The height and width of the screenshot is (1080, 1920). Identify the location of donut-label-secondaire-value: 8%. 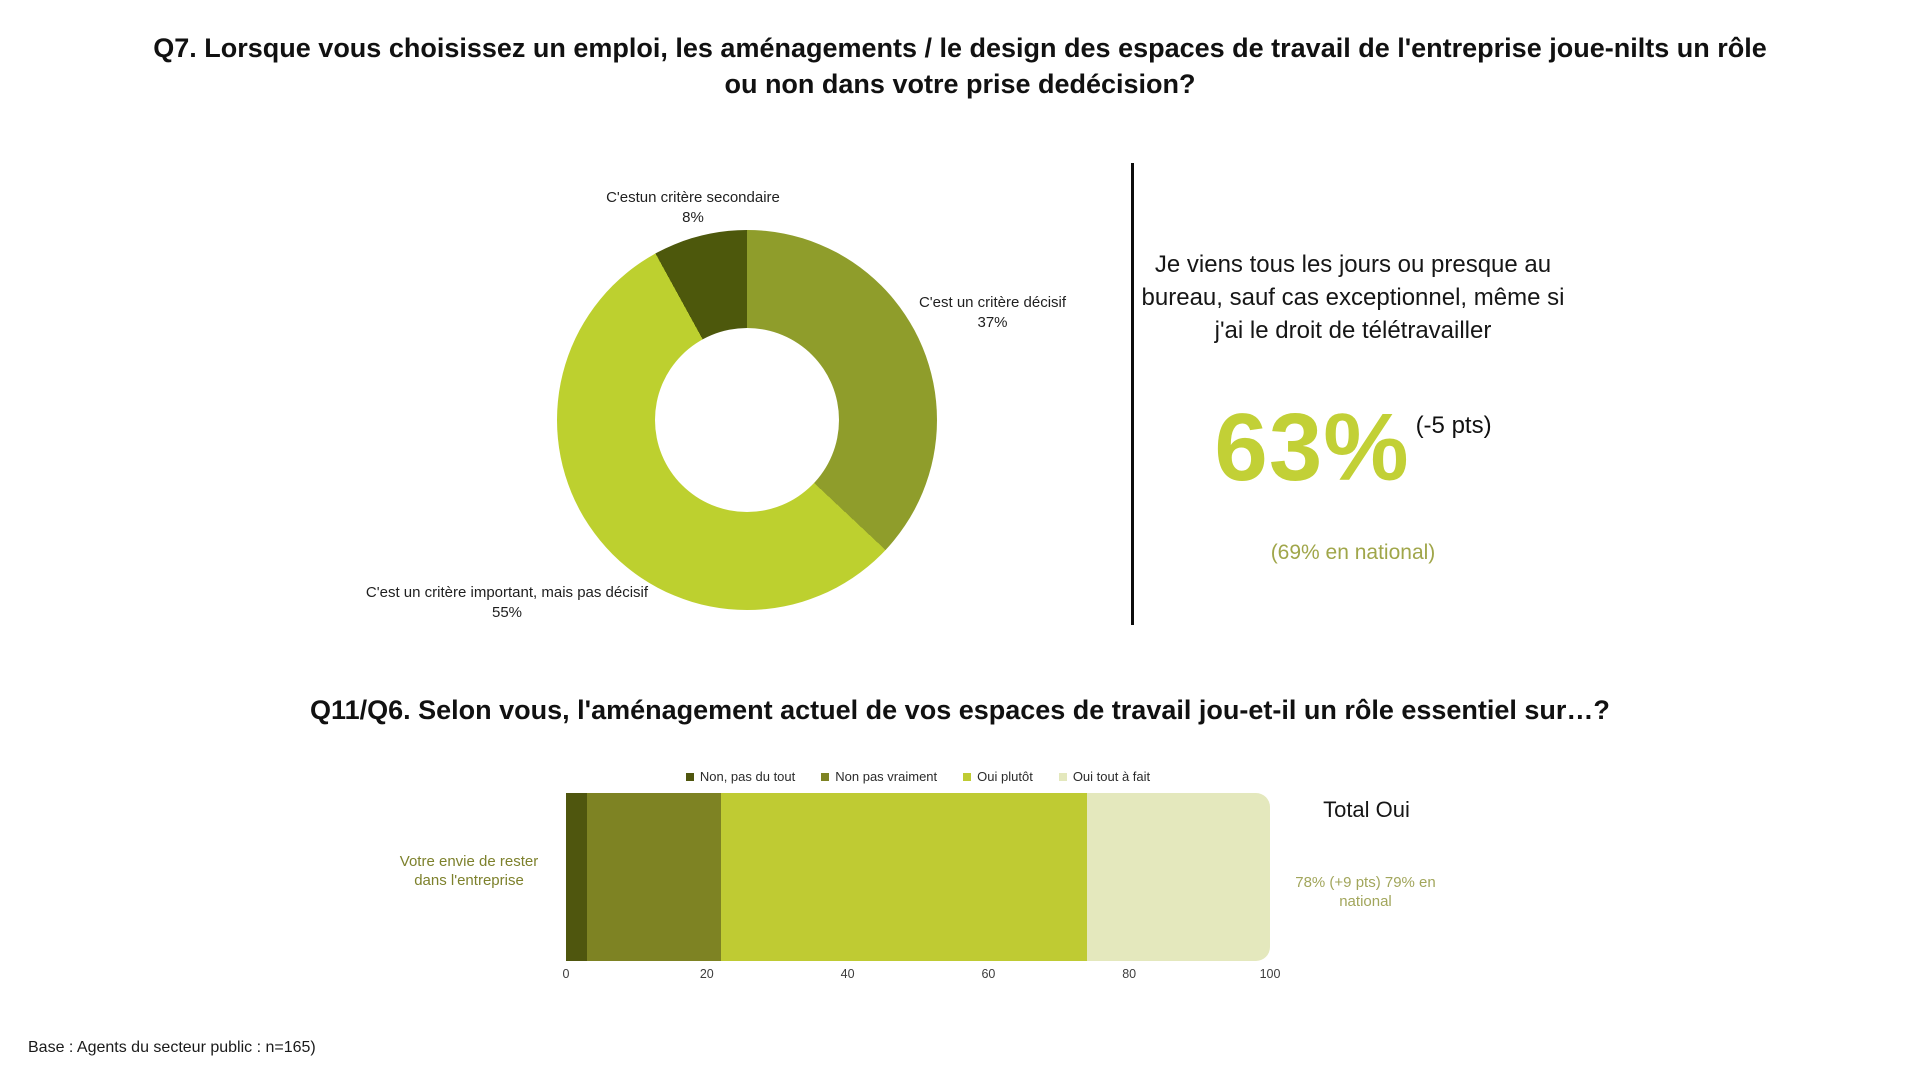
(693, 217).